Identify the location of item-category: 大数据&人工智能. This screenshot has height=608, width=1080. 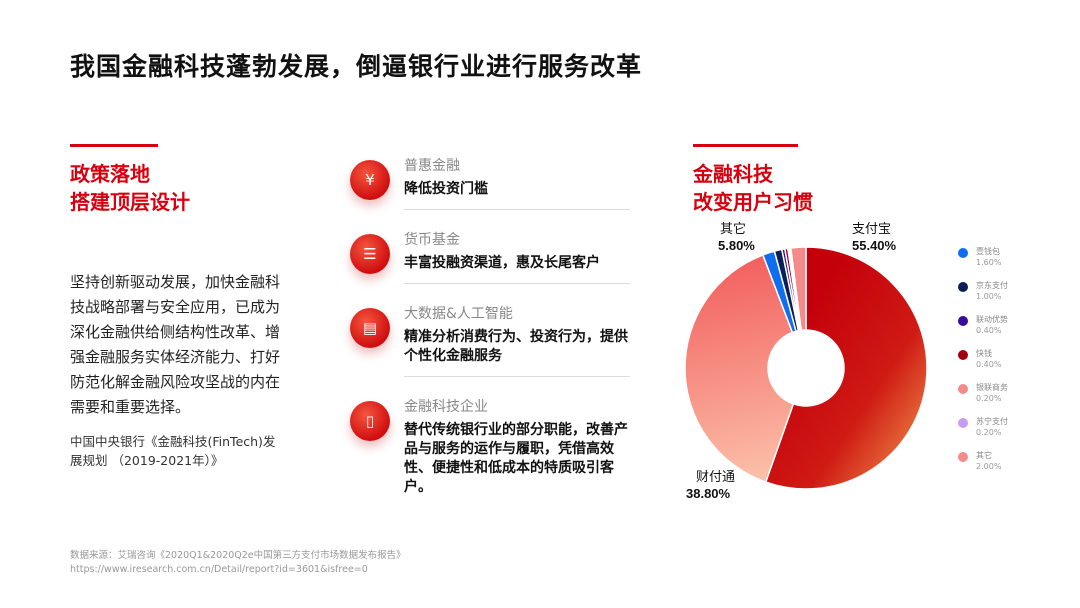
(458, 314).